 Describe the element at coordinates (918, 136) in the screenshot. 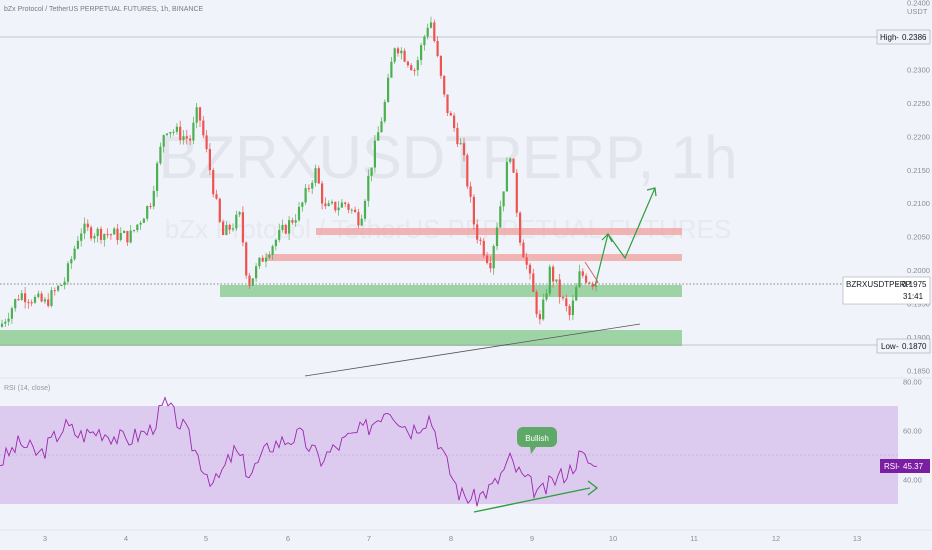

I see `price-tick-label: 0.2200` at that location.